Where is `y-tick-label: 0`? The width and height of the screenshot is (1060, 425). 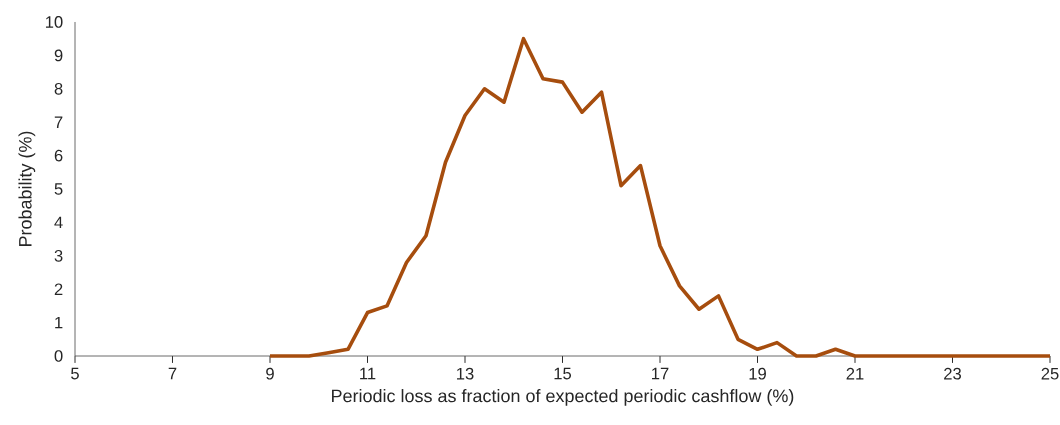 y-tick-label: 0 is located at coordinates (58, 356).